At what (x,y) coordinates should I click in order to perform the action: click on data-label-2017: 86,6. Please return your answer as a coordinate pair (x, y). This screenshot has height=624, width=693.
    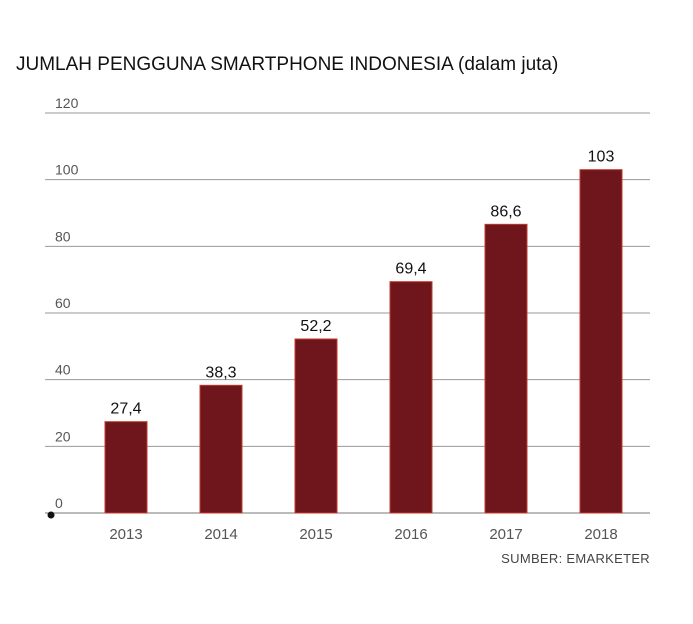
    Looking at the image, I should click on (505, 211).